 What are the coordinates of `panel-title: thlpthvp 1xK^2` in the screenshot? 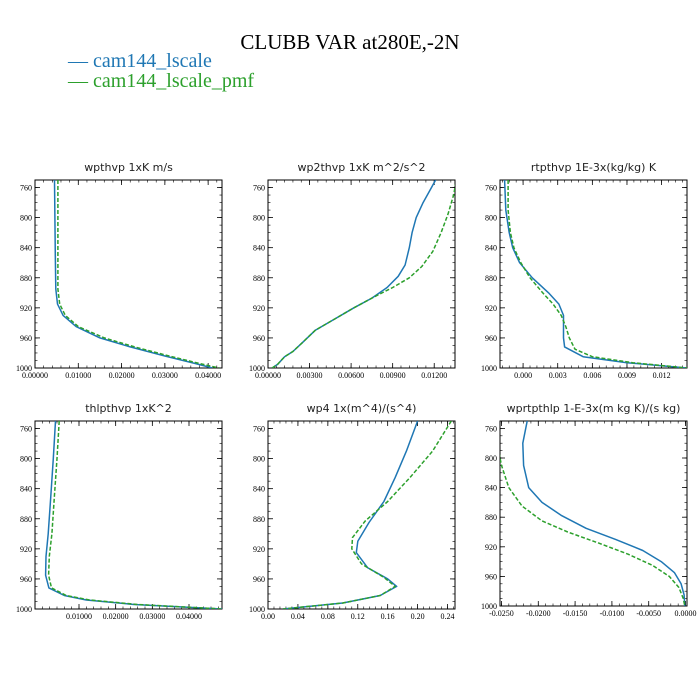 It's located at (128, 408).